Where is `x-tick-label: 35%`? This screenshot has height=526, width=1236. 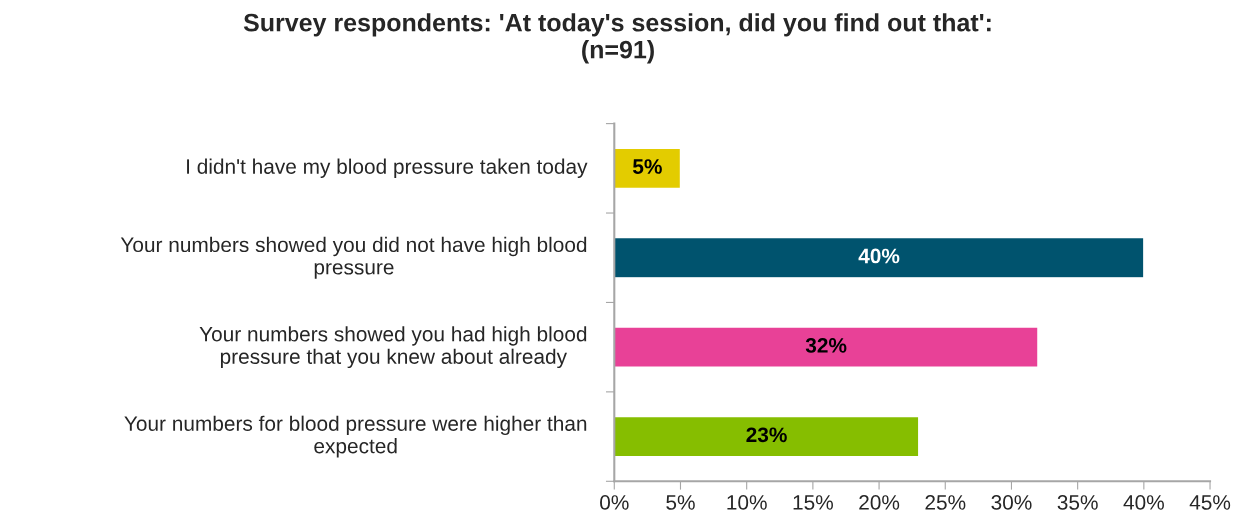
x-tick-label: 35% is located at coordinates (1077, 502).